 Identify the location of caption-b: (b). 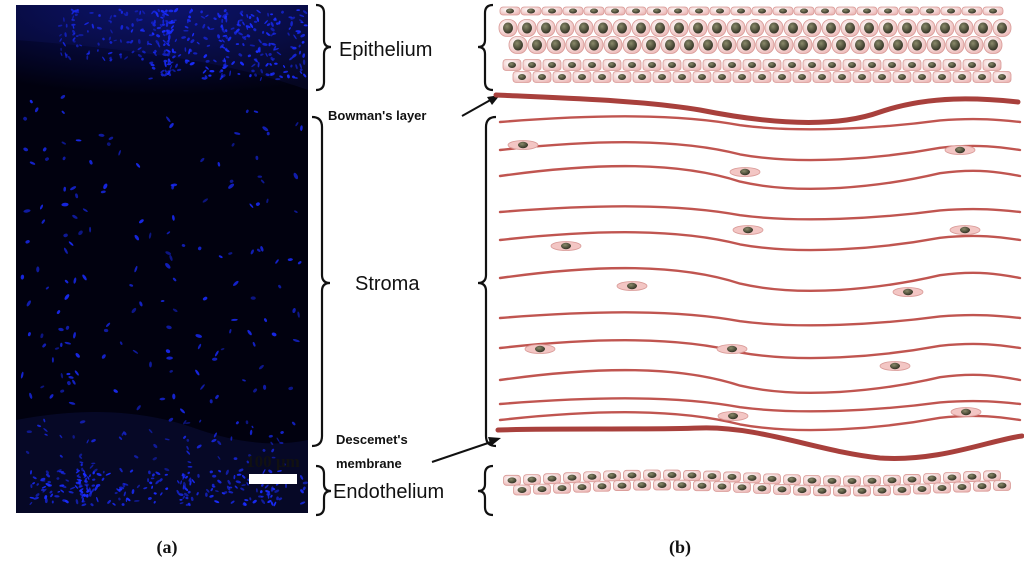
(680, 547).